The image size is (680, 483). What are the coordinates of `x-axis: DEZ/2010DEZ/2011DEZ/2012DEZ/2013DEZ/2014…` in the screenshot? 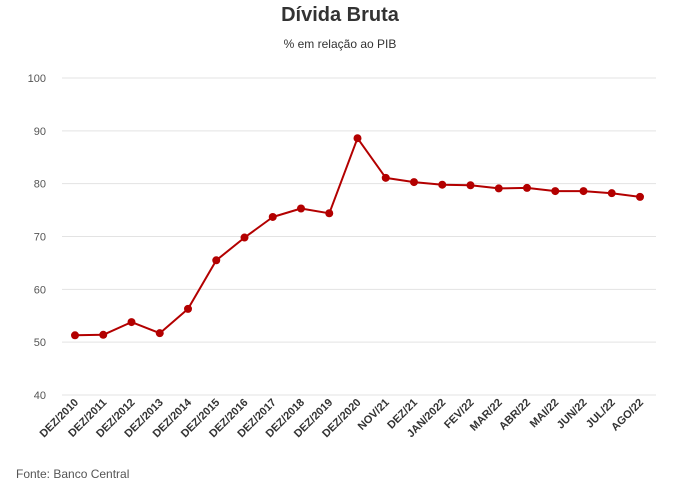 It's located at (342, 418).